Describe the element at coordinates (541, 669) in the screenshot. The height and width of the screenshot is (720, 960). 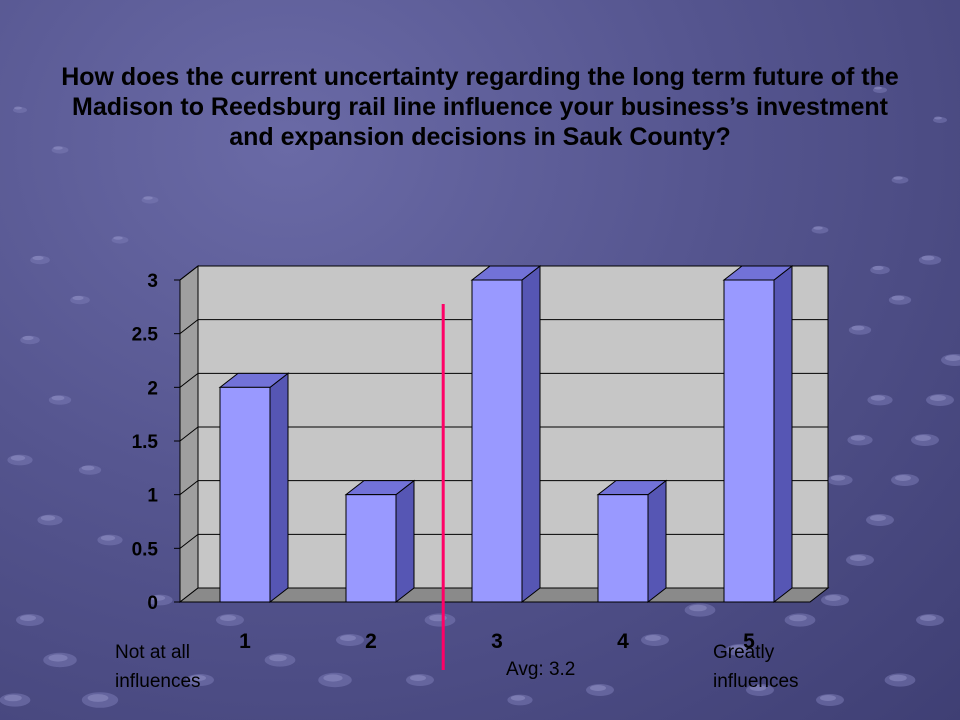
I see `average-label: Avg: 3.2` at that location.